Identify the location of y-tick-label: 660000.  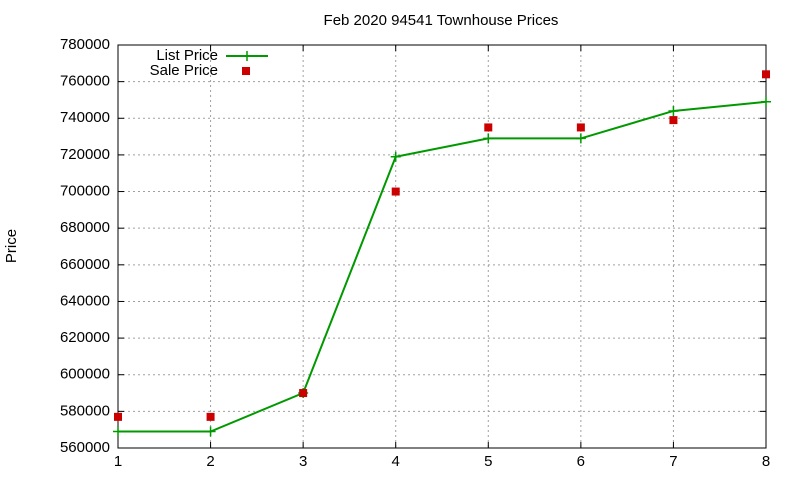
(85, 264).